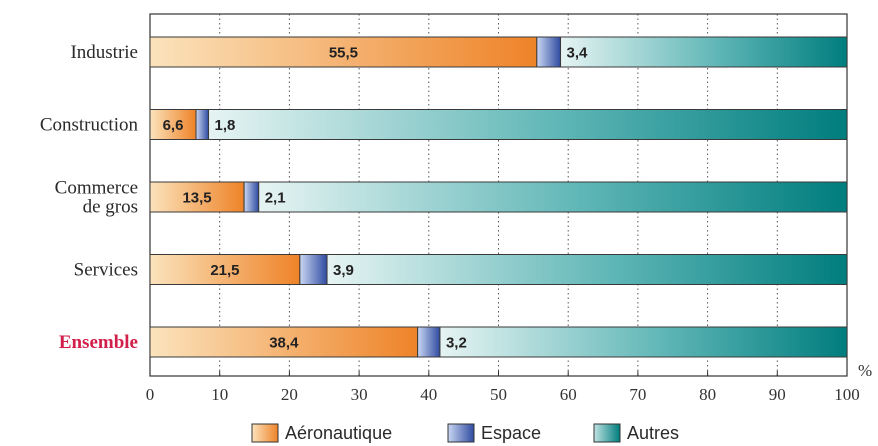  Describe the element at coordinates (106, 270) in the screenshot. I see `category-label-3: Services` at that location.